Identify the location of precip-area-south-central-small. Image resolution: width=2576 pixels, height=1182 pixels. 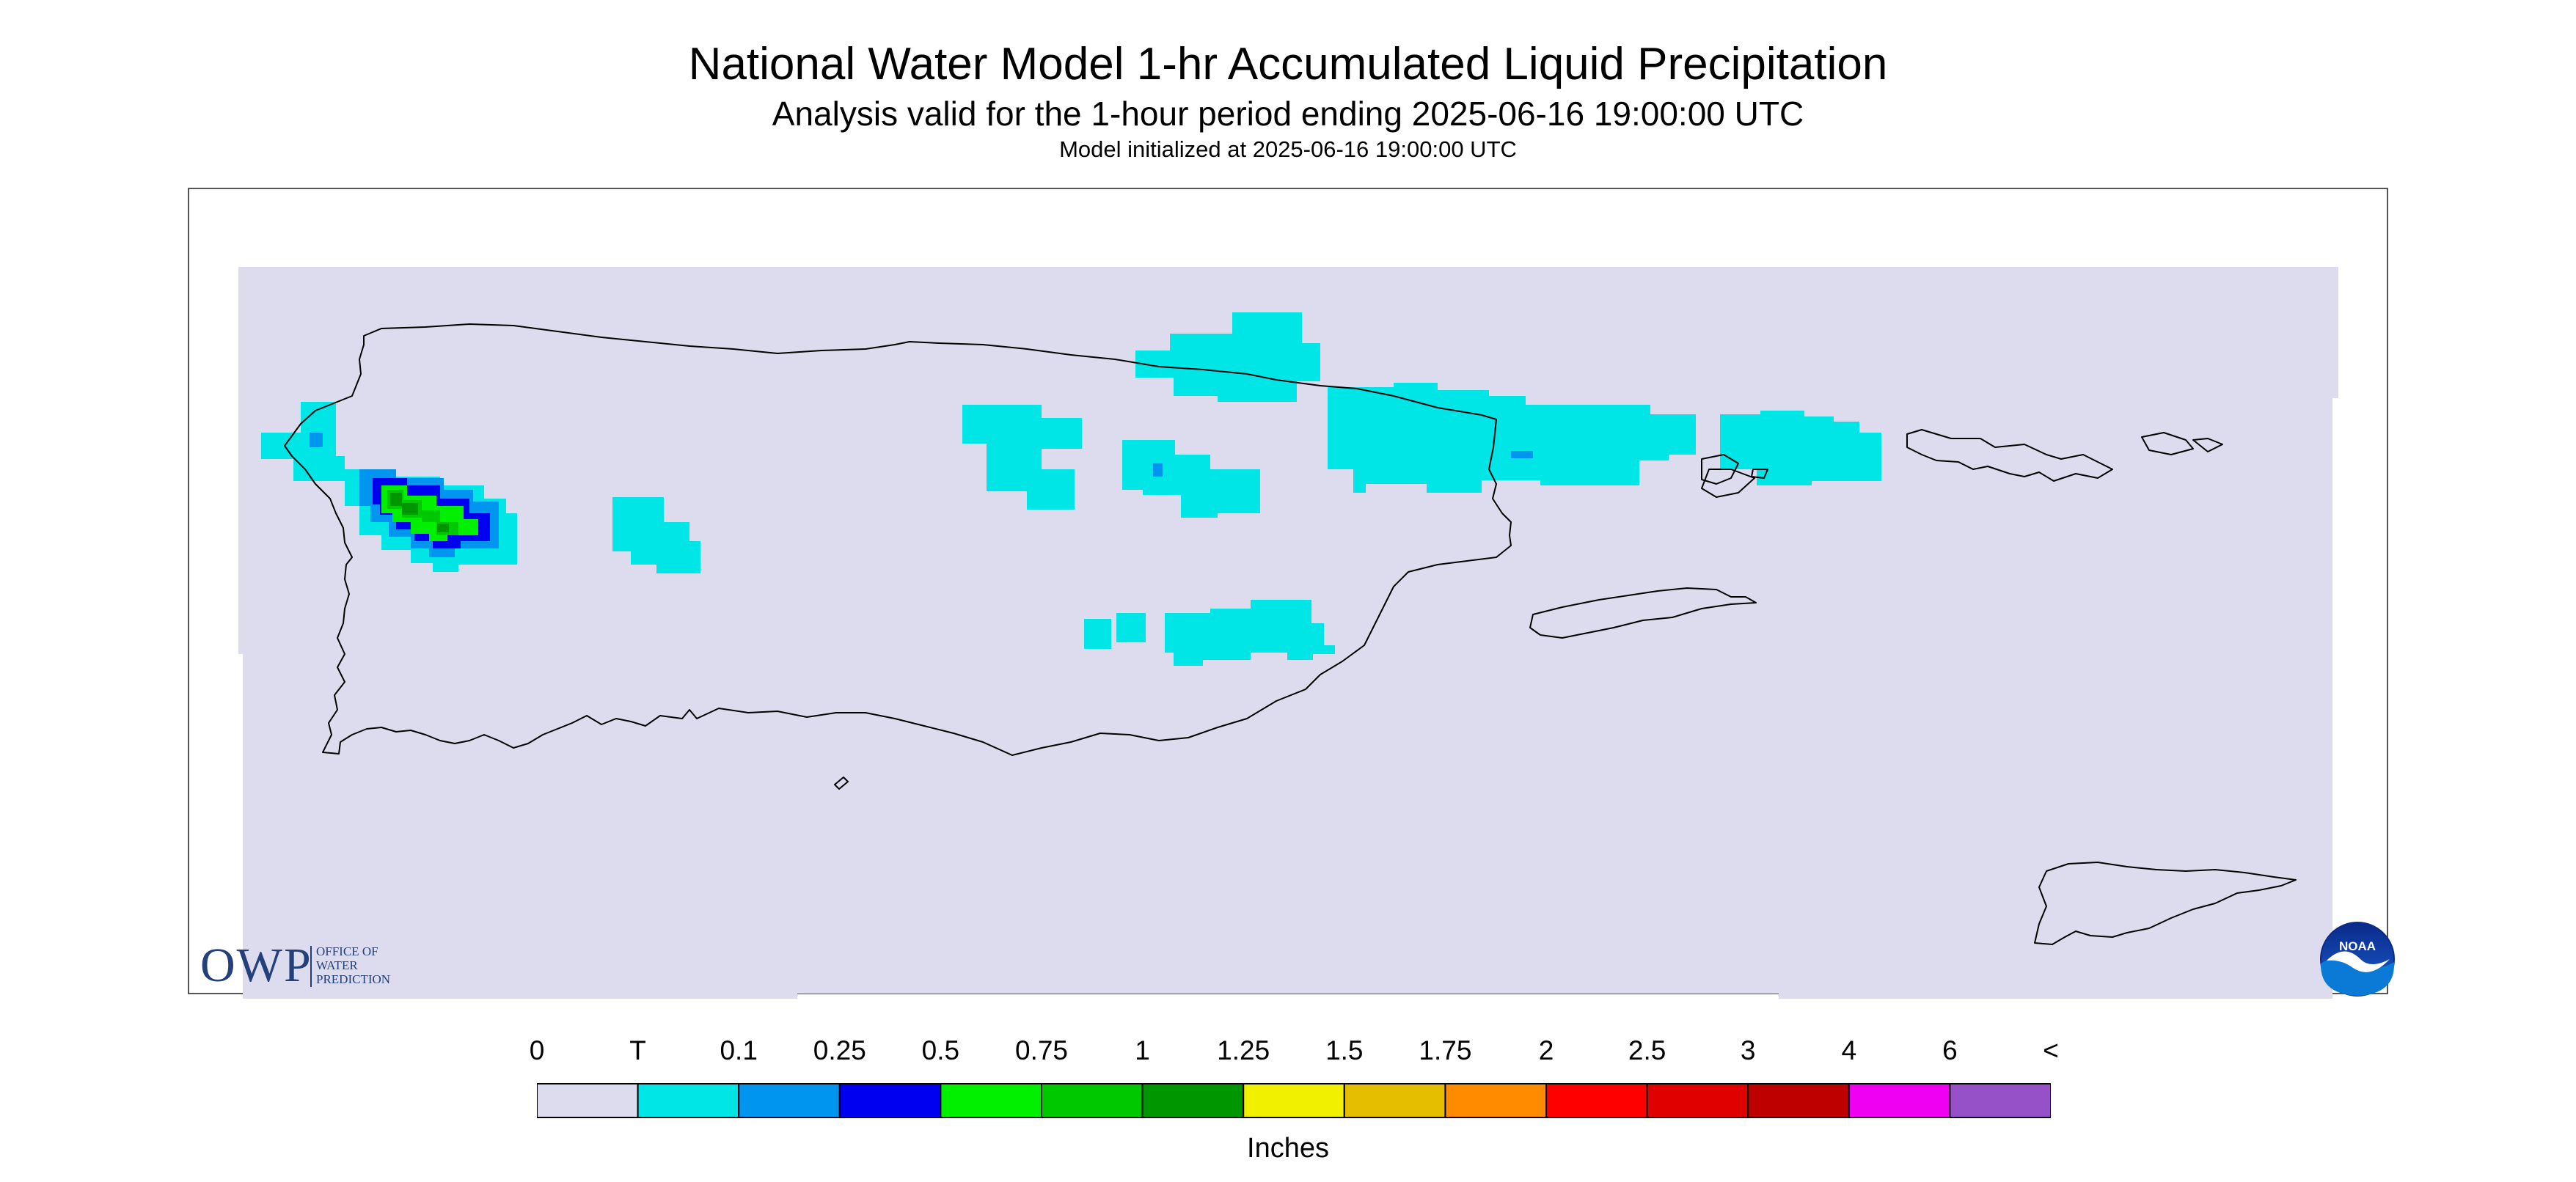
(1115, 631).